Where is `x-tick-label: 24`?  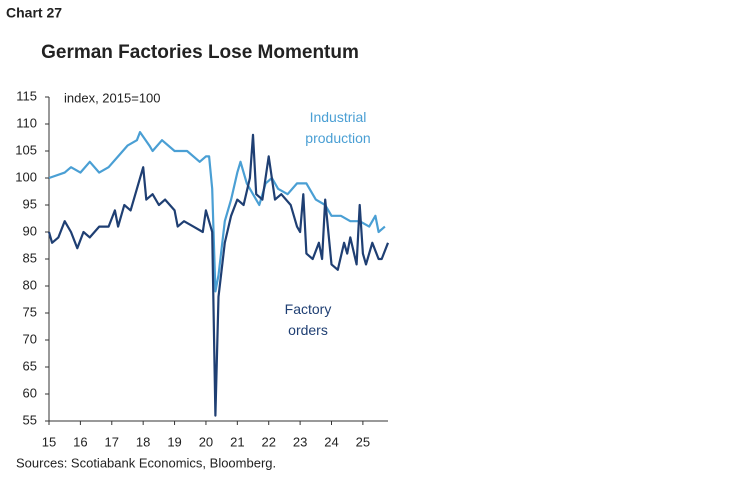
x-tick-label: 24 is located at coordinates (331, 441).